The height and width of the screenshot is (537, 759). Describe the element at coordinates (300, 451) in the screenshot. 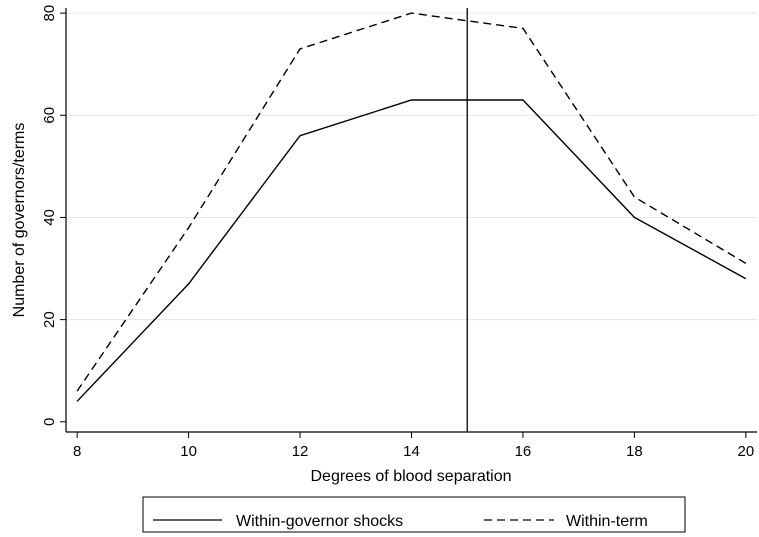

I see `x-tick-label-12: 12` at that location.